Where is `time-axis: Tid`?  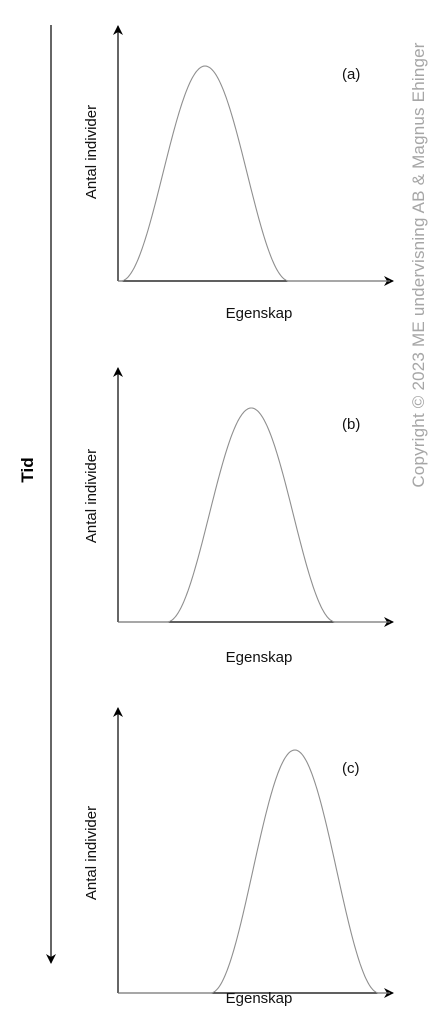
time-axis: Tid is located at coordinates (37, 494).